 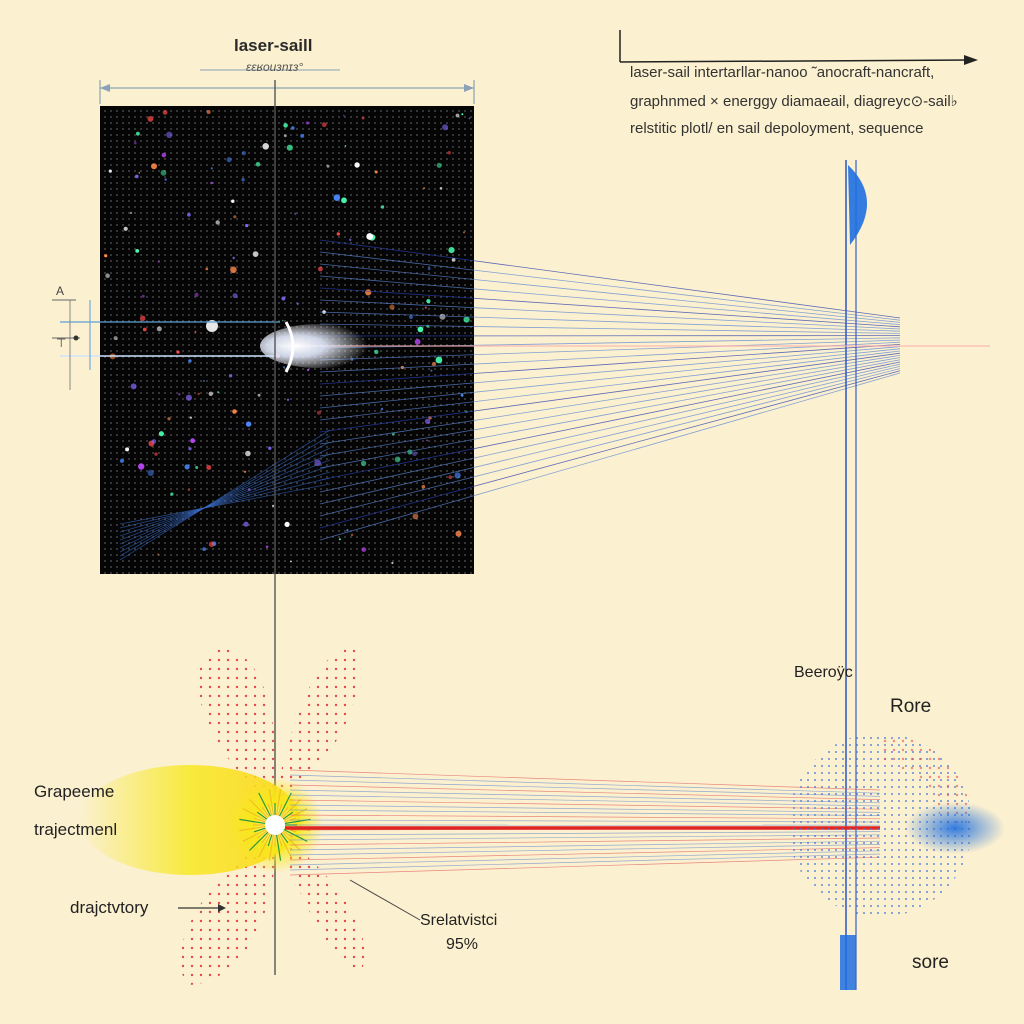 I want to click on side-marker-lines, so click(x=166, y=344).